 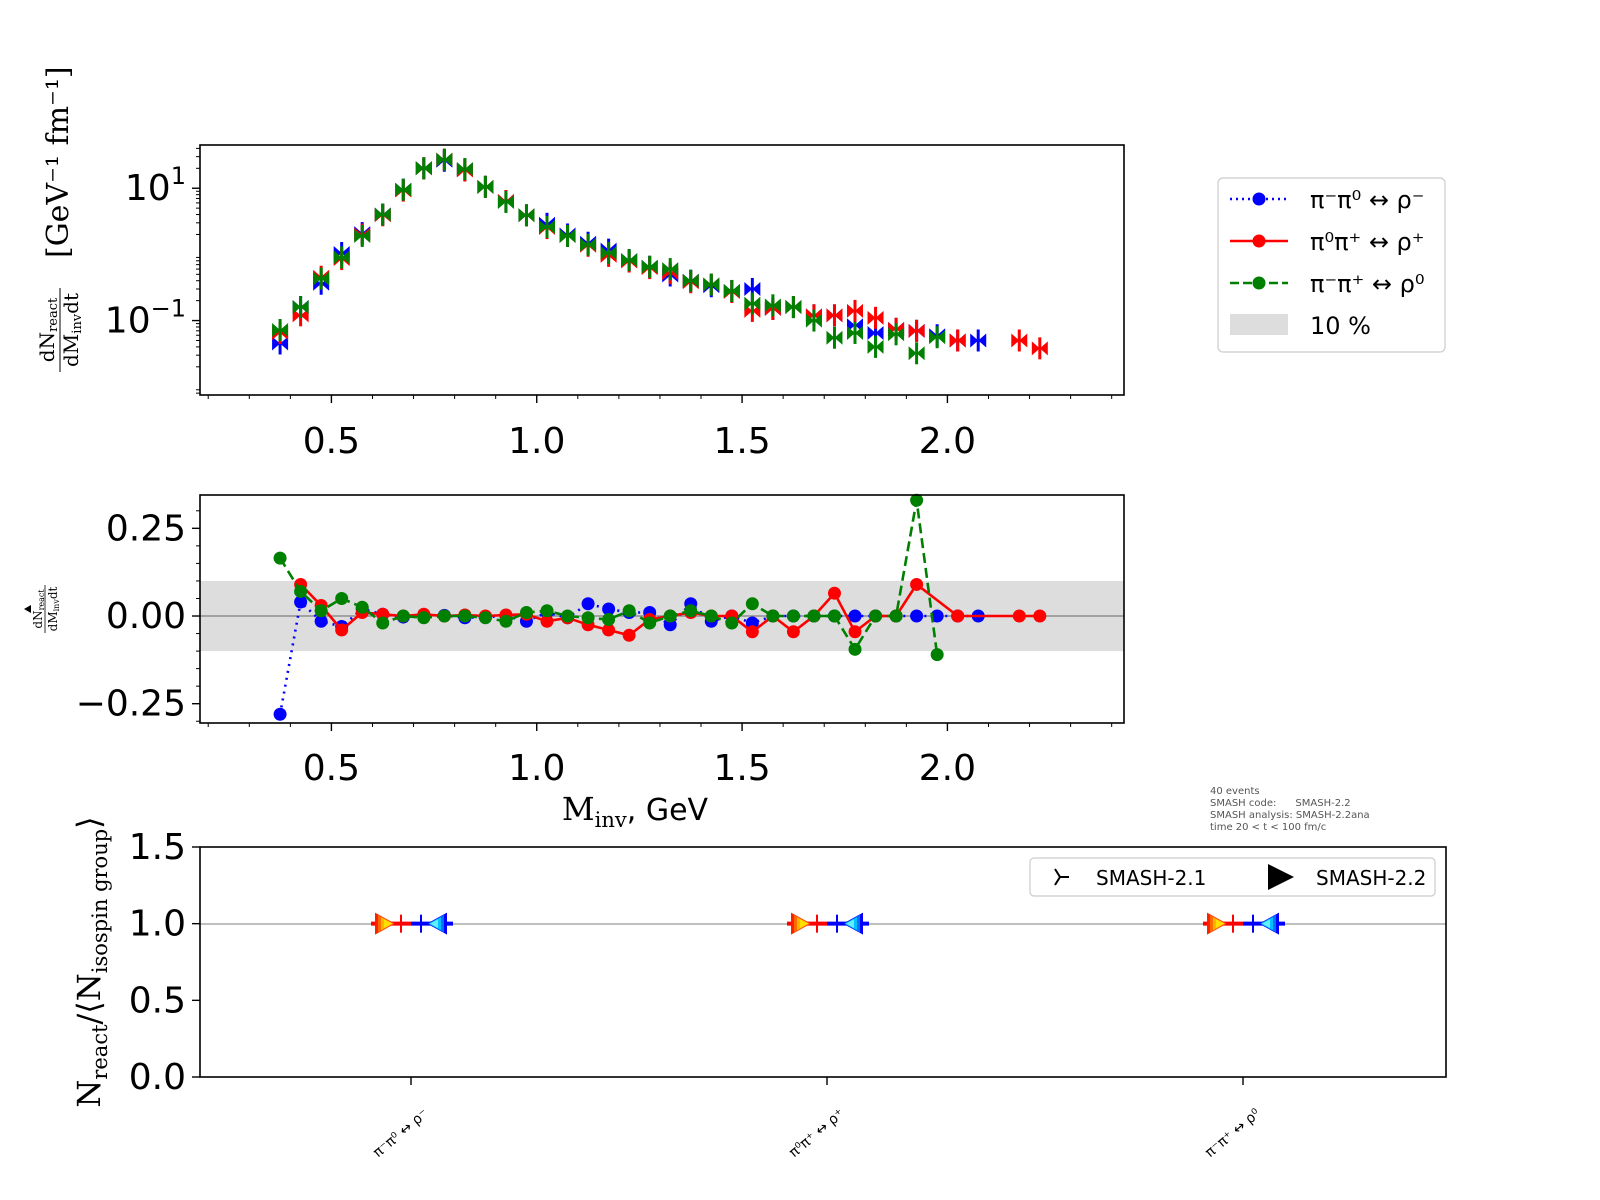 I want to click on middle-y-axis-label: dNreact dMinvdt, so click(x=42, y=609).